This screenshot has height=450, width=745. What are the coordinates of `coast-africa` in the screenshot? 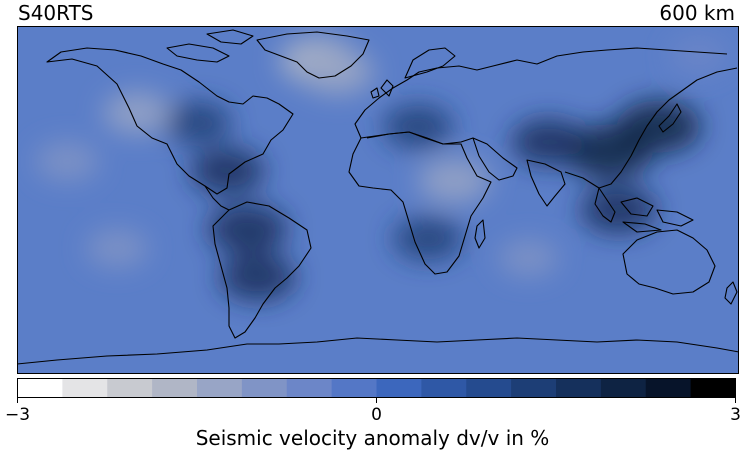 It's located at (420, 203).